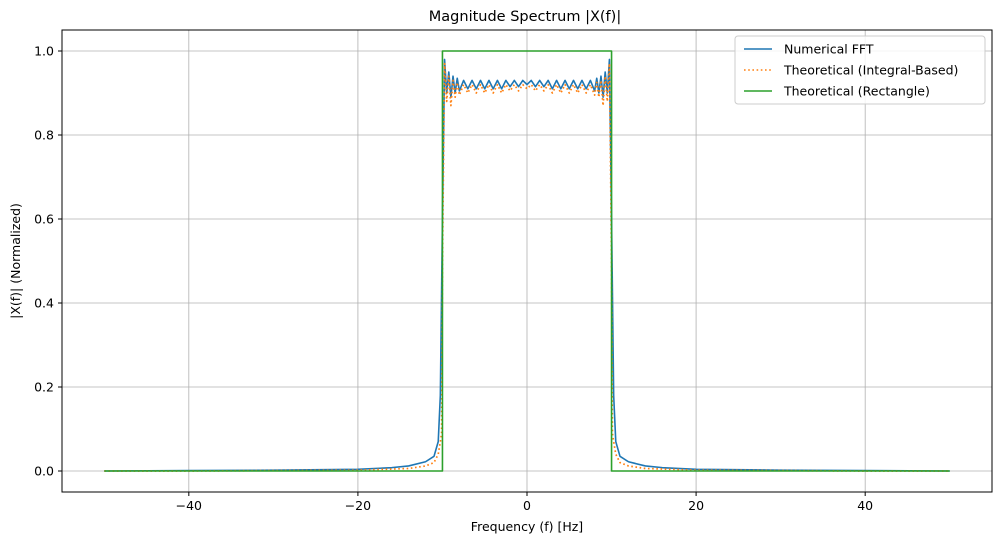 Image resolution: width=1001 pixels, height=545 pixels. What do you see at coordinates (696, 505) in the screenshot?
I see `x-tick-label: 20` at bounding box center [696, 505].